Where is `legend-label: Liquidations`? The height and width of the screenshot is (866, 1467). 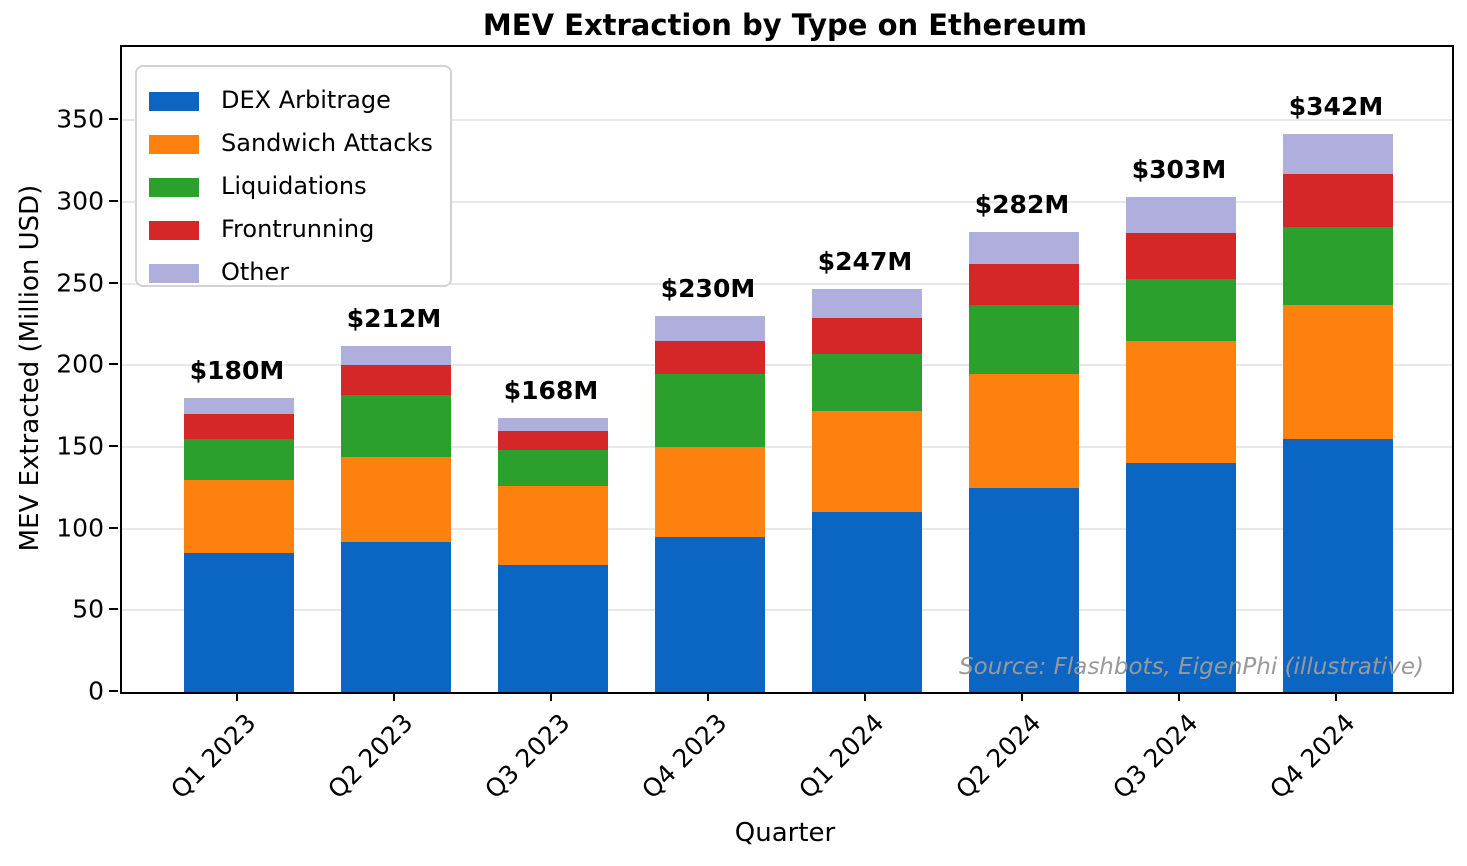 legend-label: Liquidations is located at coordinates (294, 186).